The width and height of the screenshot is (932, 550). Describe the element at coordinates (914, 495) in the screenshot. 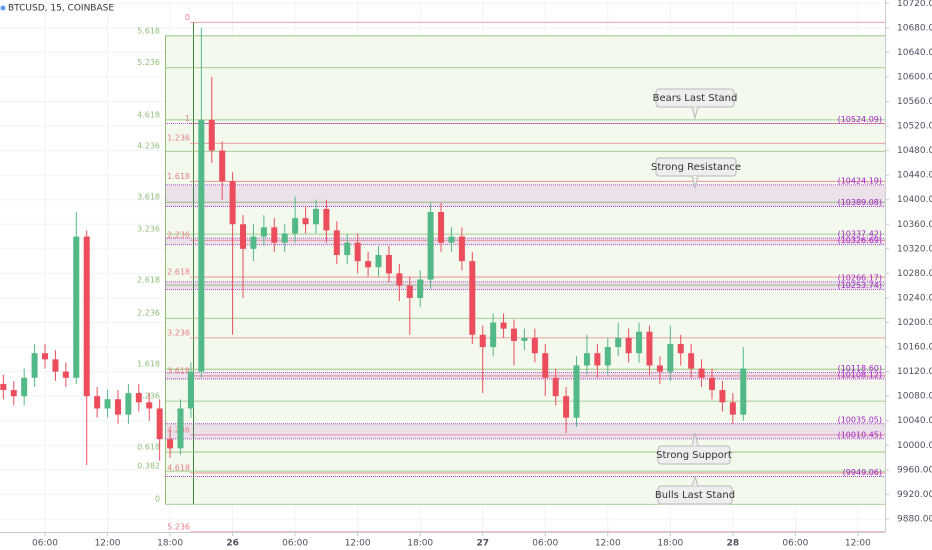

I see `y-tick-label: 9920.00` at that location.